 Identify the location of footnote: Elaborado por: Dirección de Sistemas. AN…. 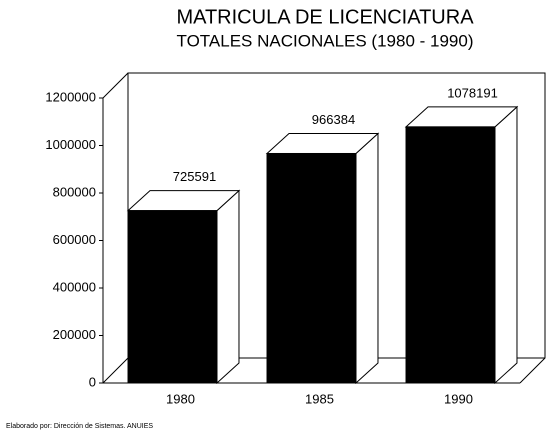
(79, 426).